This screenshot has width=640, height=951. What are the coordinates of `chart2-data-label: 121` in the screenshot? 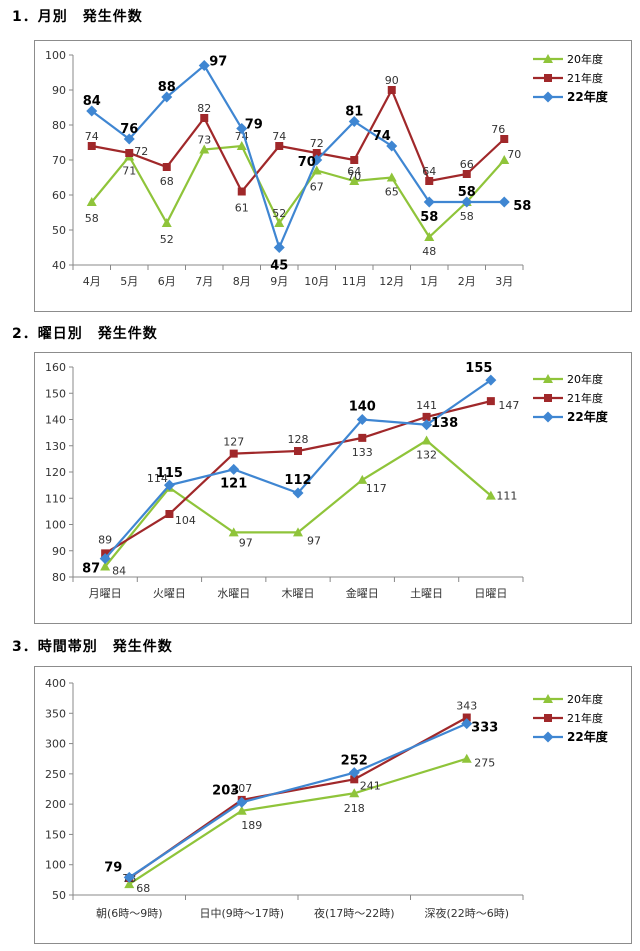 It's located at (233, 483).